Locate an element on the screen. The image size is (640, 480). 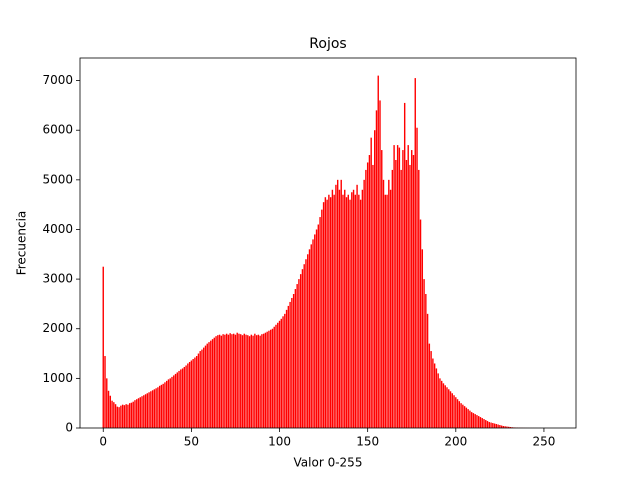
x-tick-label: 150 is located at coordinates (367, 442).